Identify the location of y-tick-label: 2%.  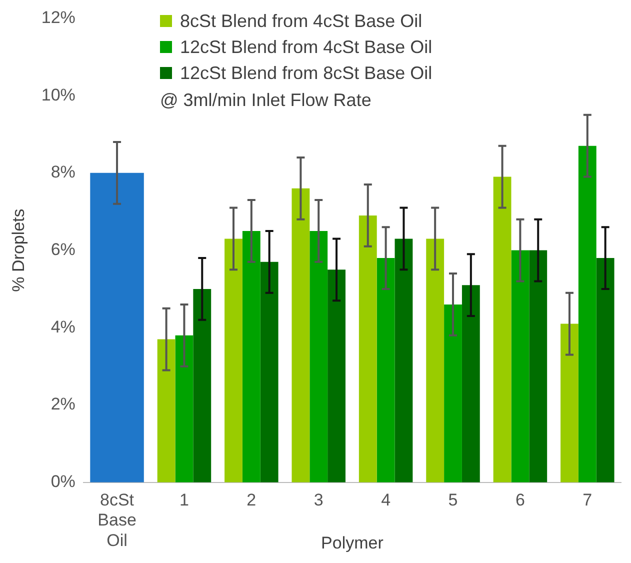
(63, 404).